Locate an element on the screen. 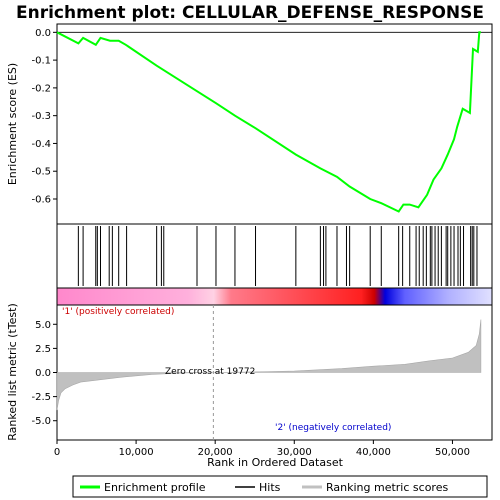 This screenshot has width=500, height=500. legend-label-enrichment: Enrichment profile is located at coordinates (155, 487).